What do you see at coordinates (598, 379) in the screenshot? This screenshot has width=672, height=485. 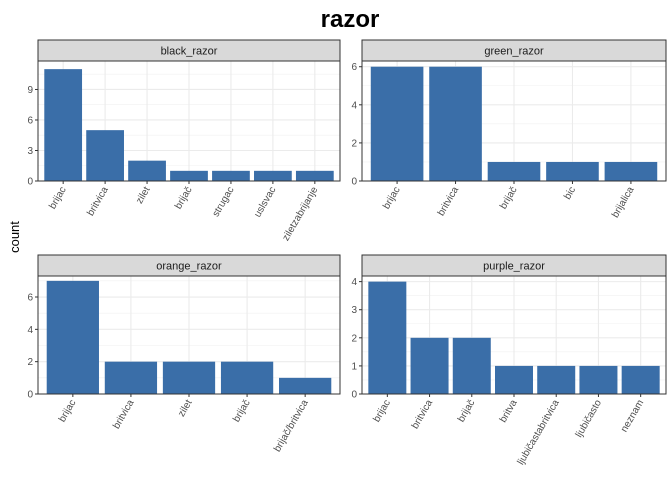 I see `bar-ljubičasto` at bounding box center [598, 379].